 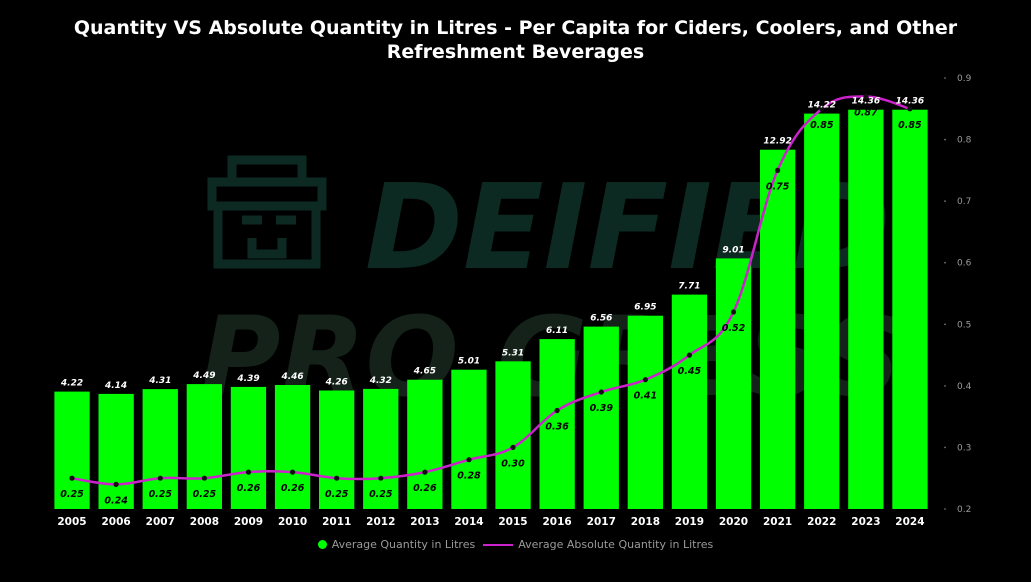 I want to click on x-tick-label: 2018, so click(x=645, y=522).